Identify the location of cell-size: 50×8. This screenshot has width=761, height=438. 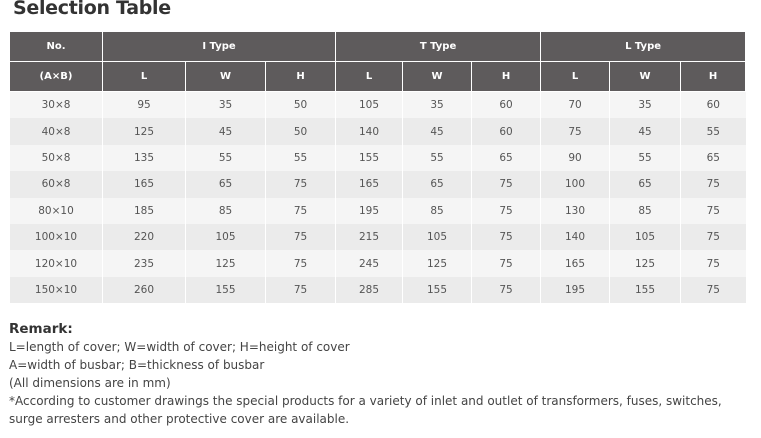
(56, 158).